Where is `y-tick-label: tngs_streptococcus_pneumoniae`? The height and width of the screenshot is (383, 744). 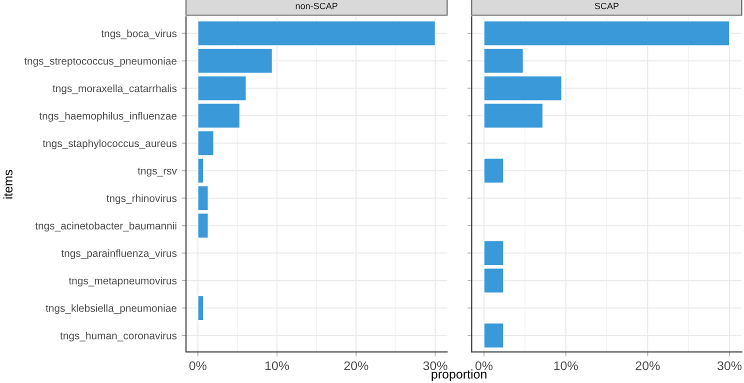
y-tick-label: tngs_streptococcus_pneumoniae is located at coordinates (100, 62).